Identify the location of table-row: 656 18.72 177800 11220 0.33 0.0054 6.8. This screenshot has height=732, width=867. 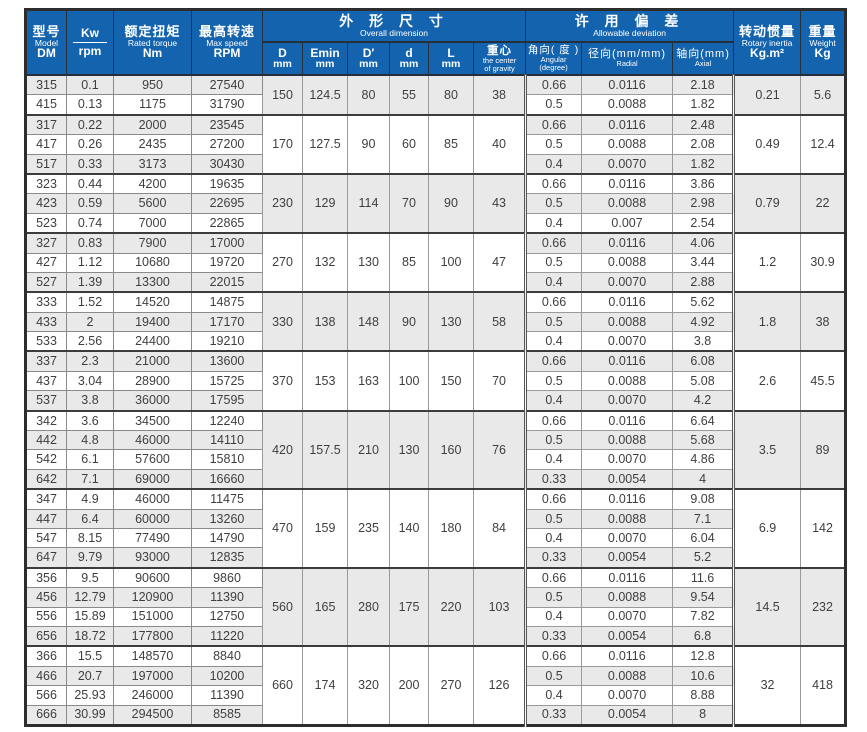
(435, 636).